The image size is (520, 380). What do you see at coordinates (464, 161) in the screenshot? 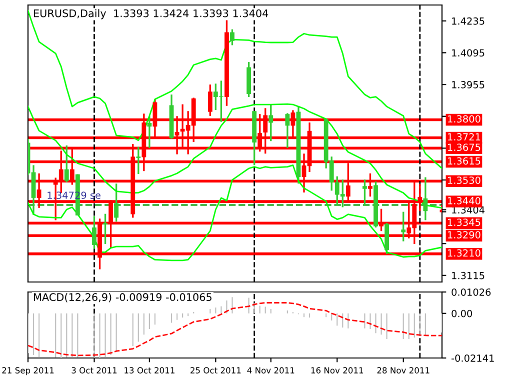
I see `ref-line-label: 1.3615` at bounding box center [464, 161].